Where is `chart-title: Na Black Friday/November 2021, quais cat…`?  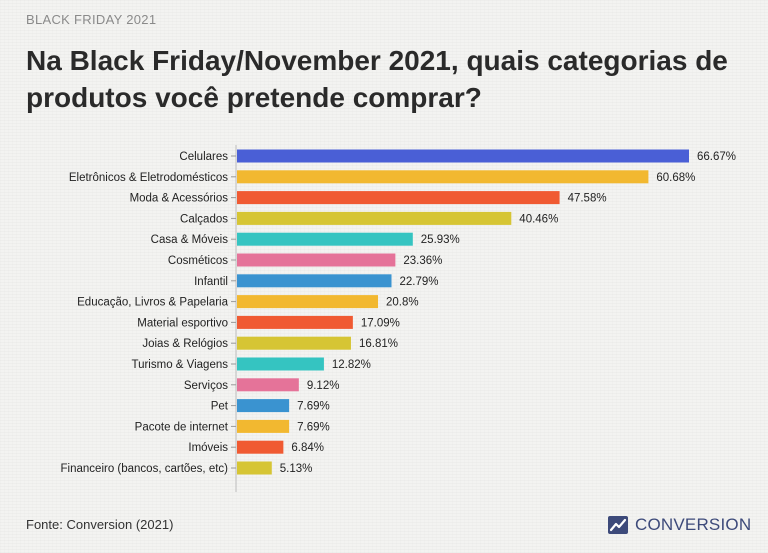
chart-title: Na Black Friday/November 2021, quais cat… is located at coordinates (377, 79).